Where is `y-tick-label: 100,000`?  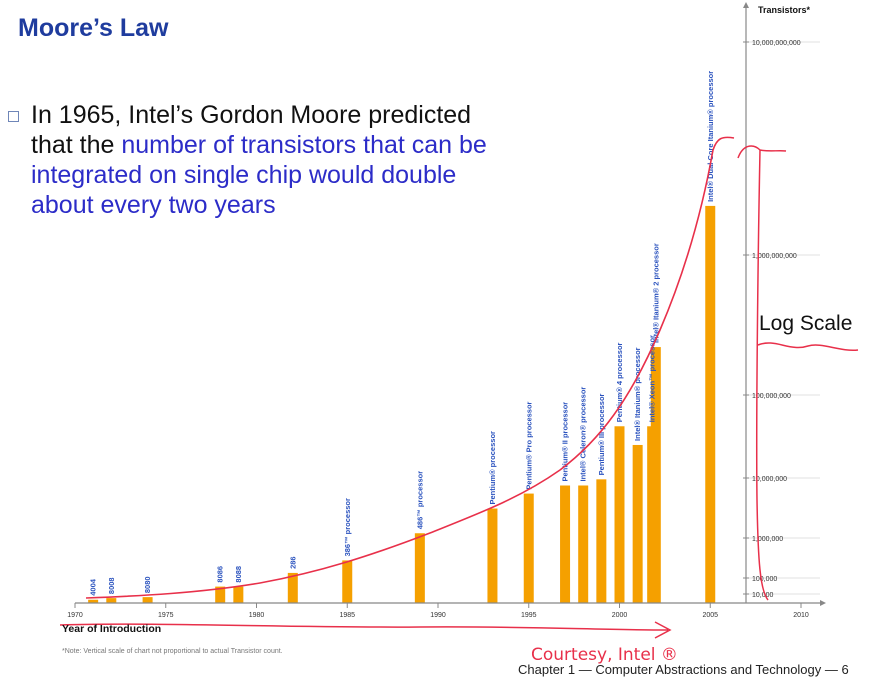 y-tick-label: 100,000 is located at coordinates (764, 579).